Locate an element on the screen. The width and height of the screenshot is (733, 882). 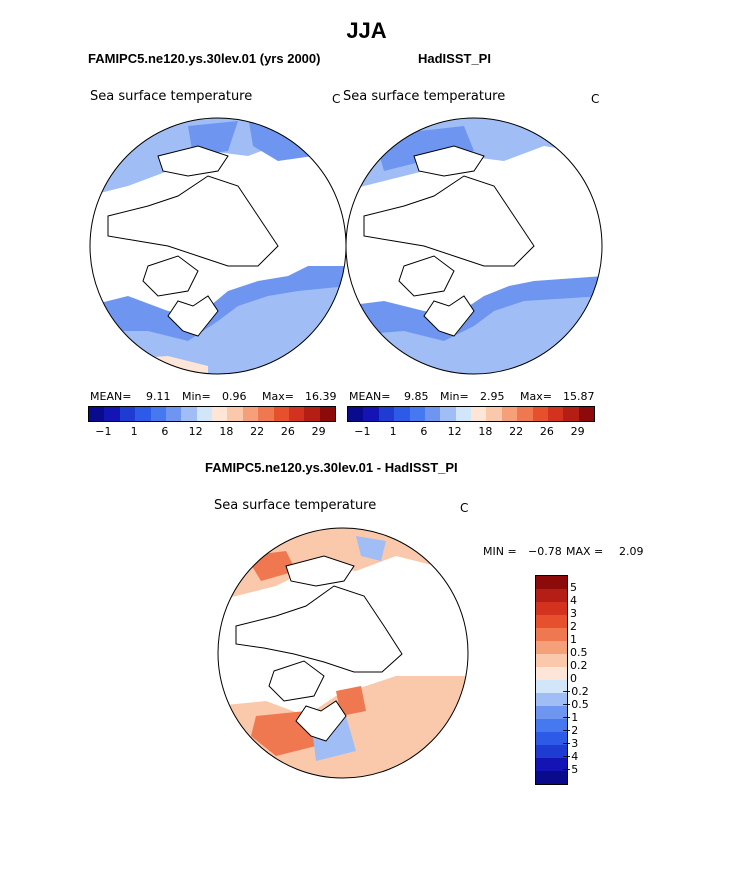
diff-min-label: MIN = is located at coordinates (500, 551).